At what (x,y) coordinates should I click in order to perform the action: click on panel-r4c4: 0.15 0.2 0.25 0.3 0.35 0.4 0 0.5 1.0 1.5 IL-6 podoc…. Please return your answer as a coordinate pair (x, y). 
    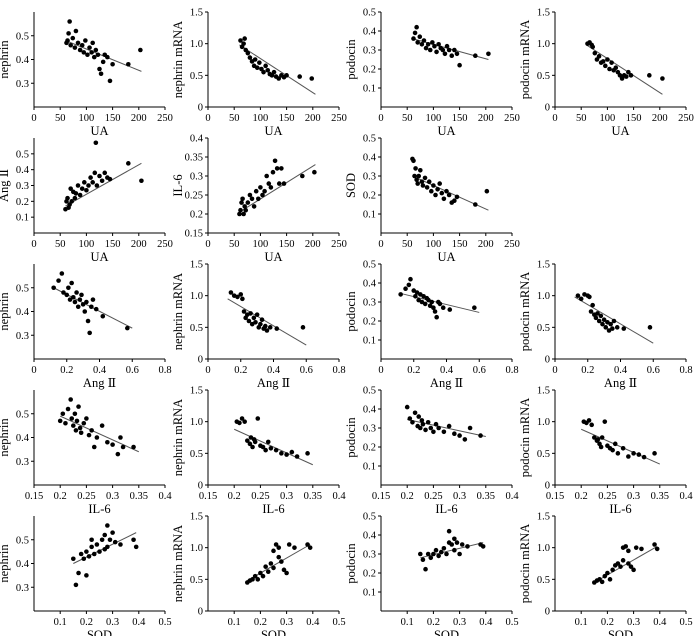
    Looking at the image, I should click on (605, 451).